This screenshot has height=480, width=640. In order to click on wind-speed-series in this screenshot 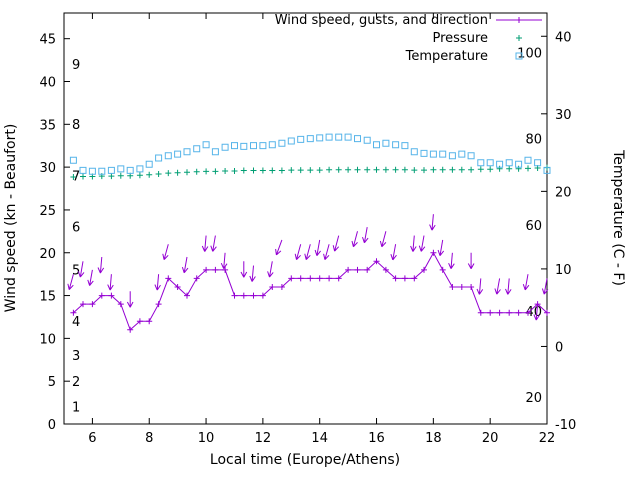, I will do `click(310, 291)`.